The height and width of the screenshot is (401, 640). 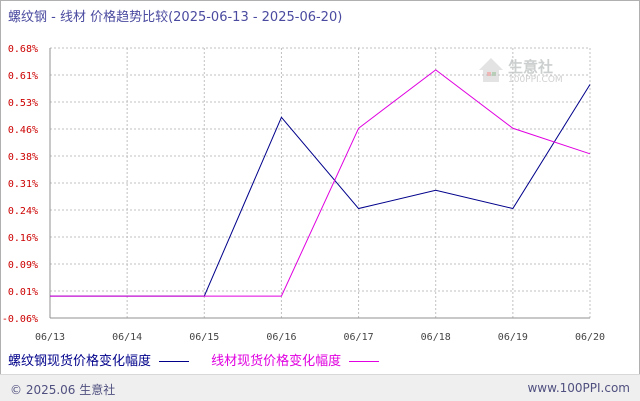 I want to click on y-tick-label: 0.09%, so click(x=23, y=265).